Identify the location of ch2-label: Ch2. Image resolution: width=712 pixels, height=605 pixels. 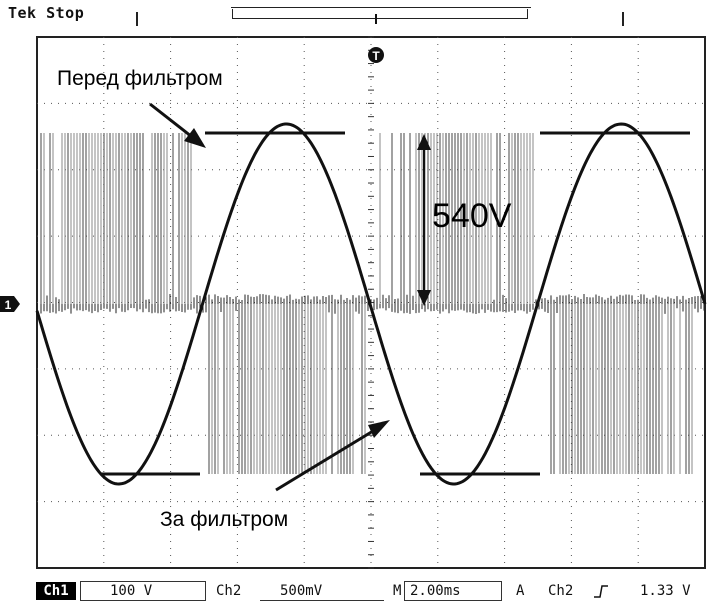
(229, 591).